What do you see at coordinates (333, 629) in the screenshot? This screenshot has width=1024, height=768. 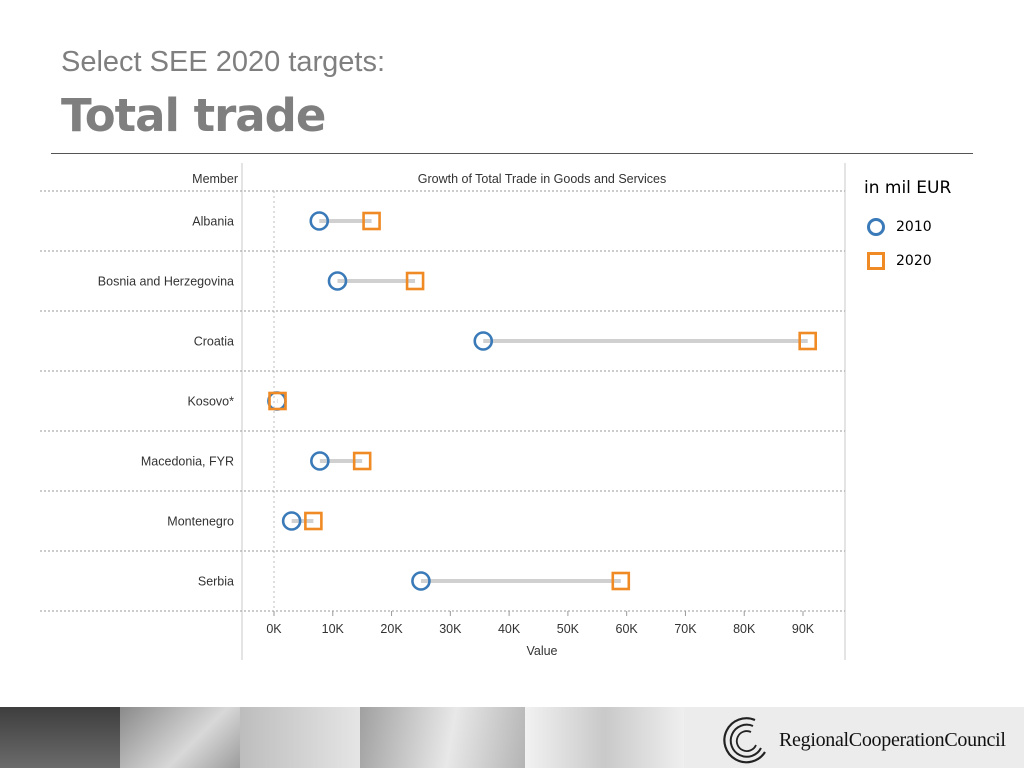 I see `x-tick-label: 10K` at bounding box center [333, 629].